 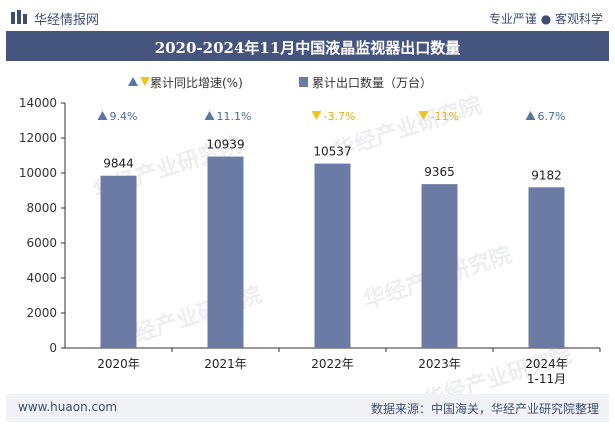 What do you see at coordinates (41, 313) in the screenshot?
I see `y-tick-label: 2000` at bounding box center [41, 313].